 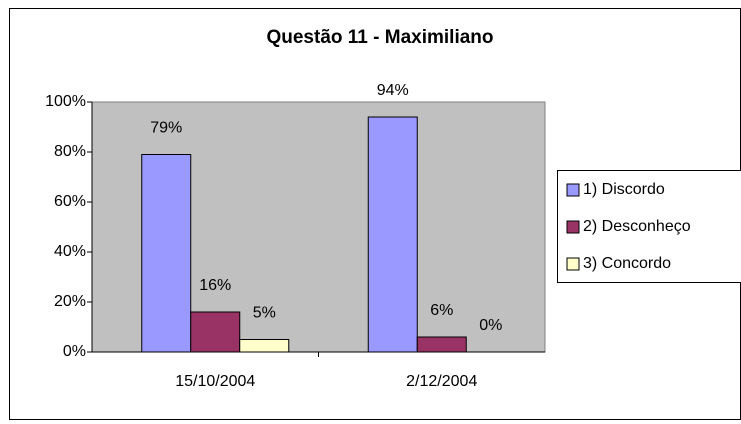 What do you see at coordinates (379, 37) in the screenshot?
I see `chart-title: Questão 11 - Maximiliano` at bounding box center [379, 37].